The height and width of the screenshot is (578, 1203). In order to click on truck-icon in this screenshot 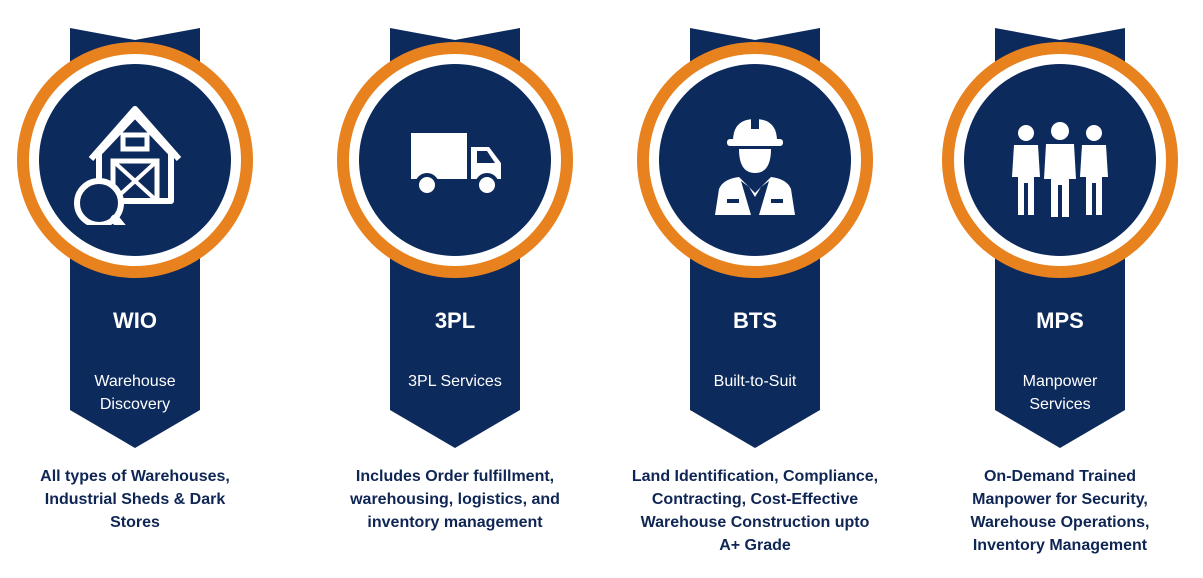, I will do `click(455, 159)`.